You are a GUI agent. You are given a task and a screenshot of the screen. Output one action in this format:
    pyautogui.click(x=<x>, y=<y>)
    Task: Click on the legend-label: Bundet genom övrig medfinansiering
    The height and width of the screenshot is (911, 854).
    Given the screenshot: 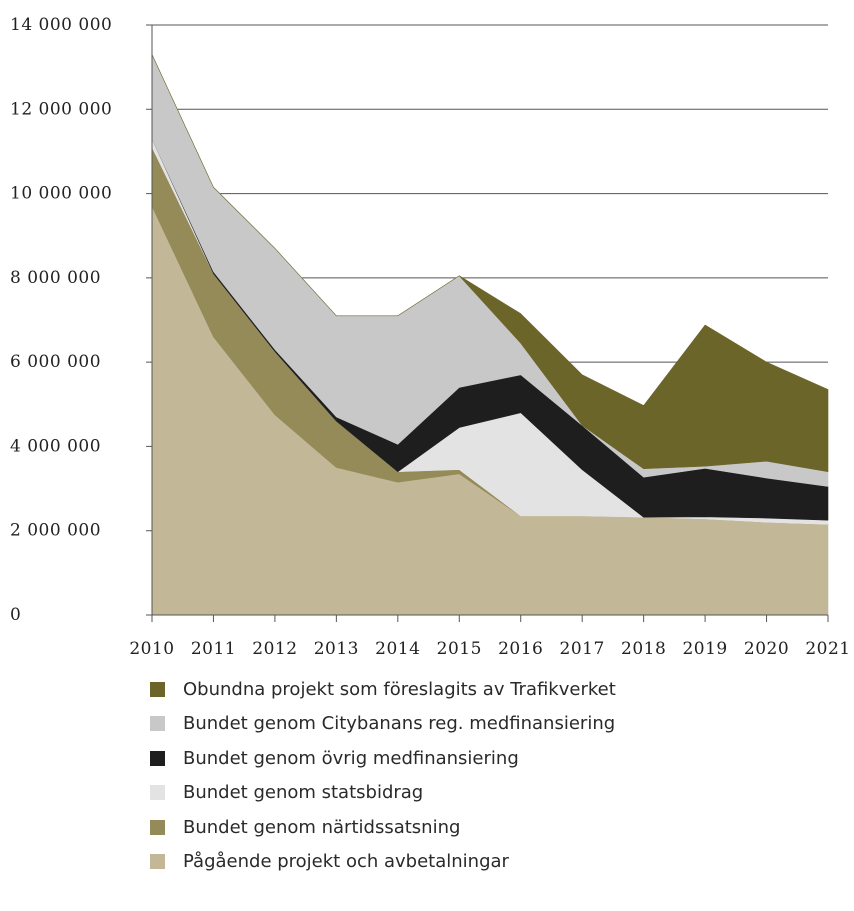 What is the action you would take?
    pyautogui.click(x=351, y=758)
    